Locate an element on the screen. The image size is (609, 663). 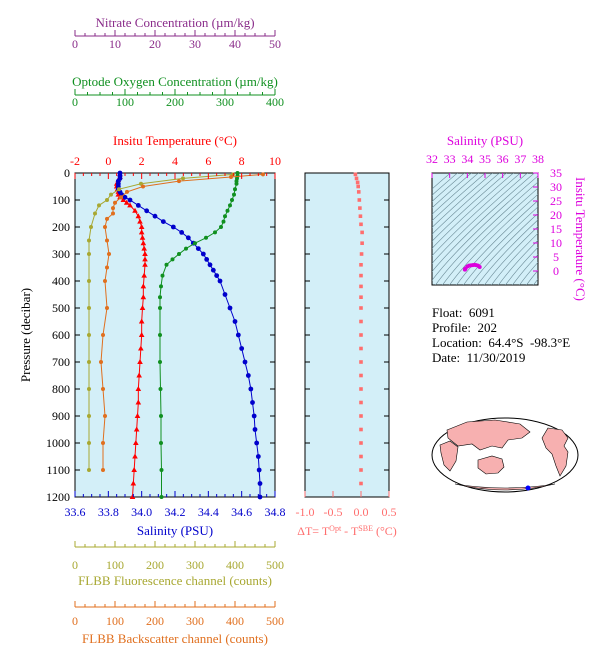
pressure-tick-label: 300 is located at coordinates (61, 254).